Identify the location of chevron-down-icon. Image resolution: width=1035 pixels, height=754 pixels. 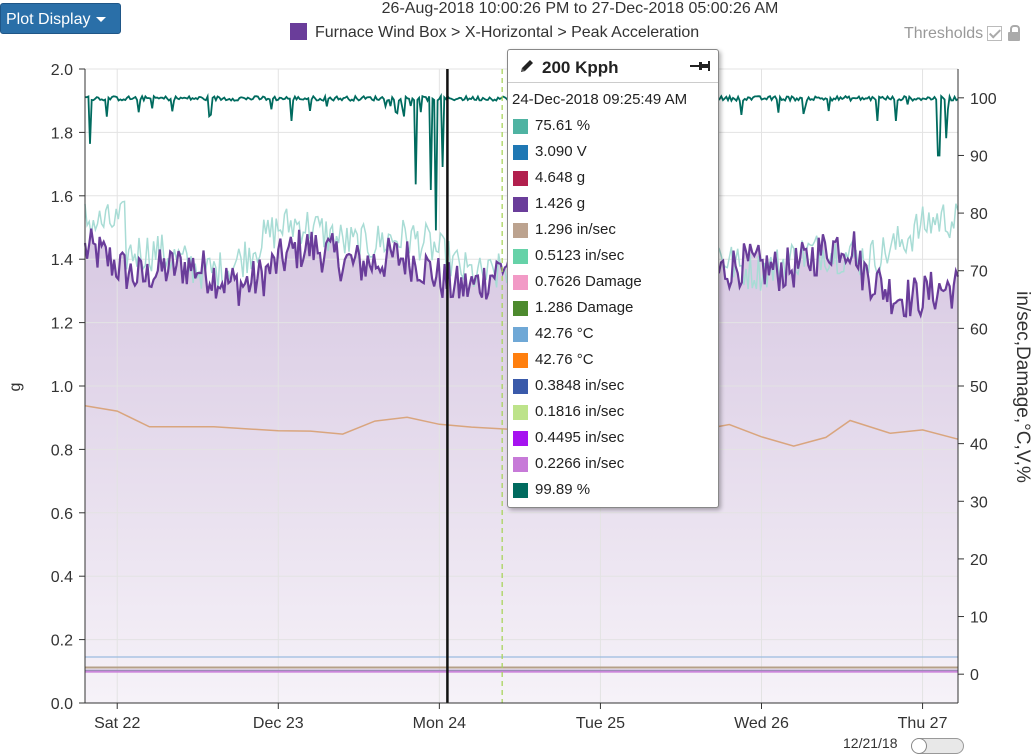
(101, 20).